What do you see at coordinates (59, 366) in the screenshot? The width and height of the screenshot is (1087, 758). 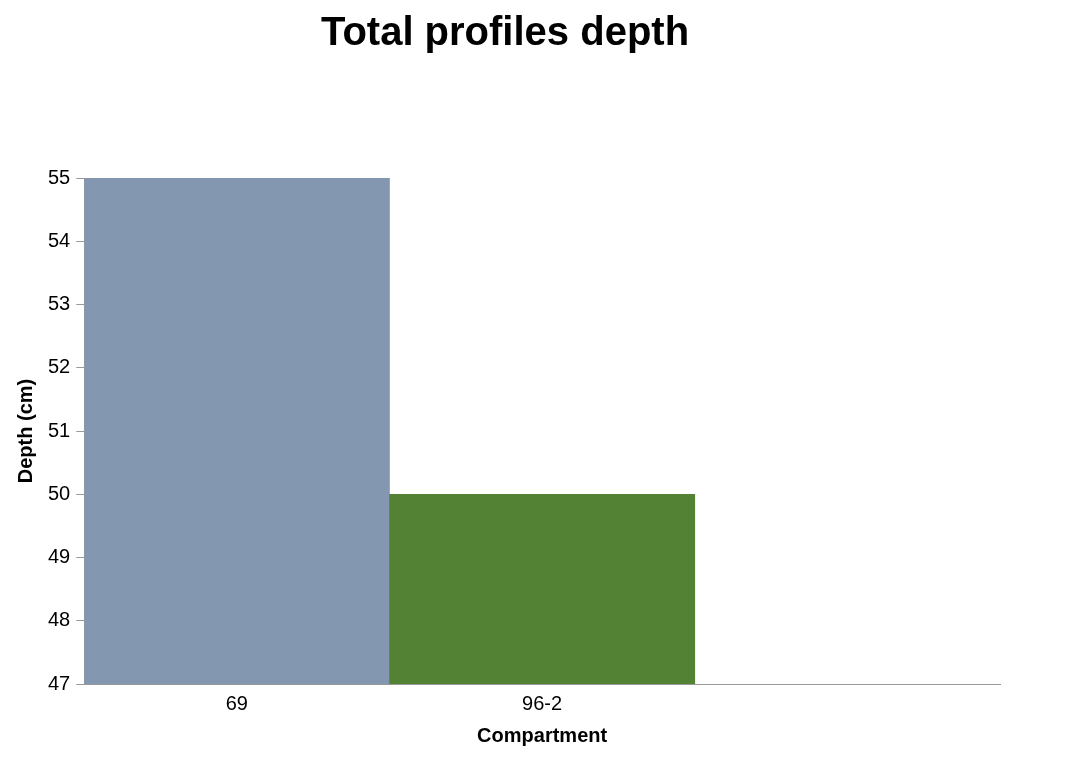 I see `y-tick-label: 52` at bounding box center [59, 366].